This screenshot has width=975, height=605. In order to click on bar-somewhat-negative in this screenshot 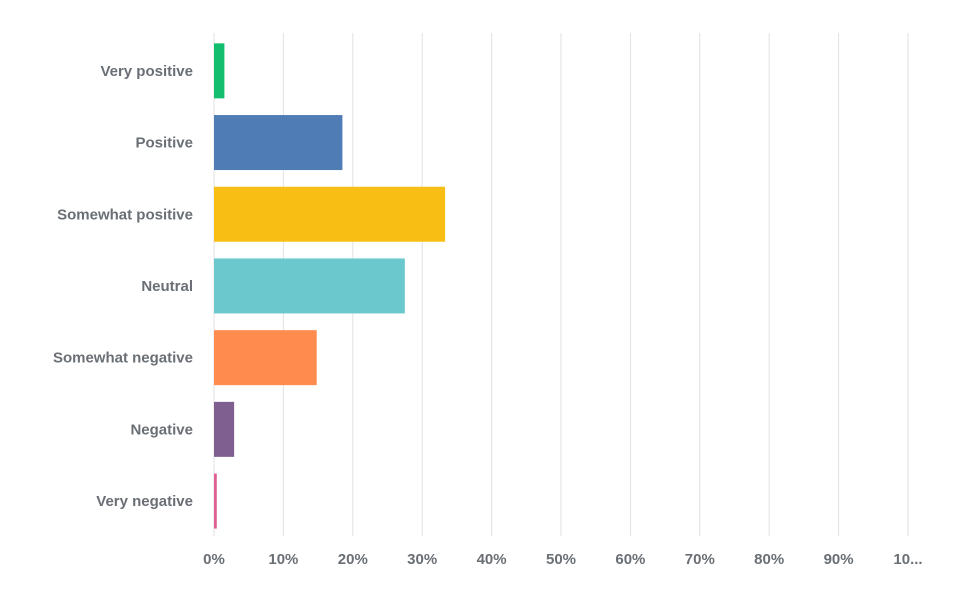, I will do `click(265, 358)`.